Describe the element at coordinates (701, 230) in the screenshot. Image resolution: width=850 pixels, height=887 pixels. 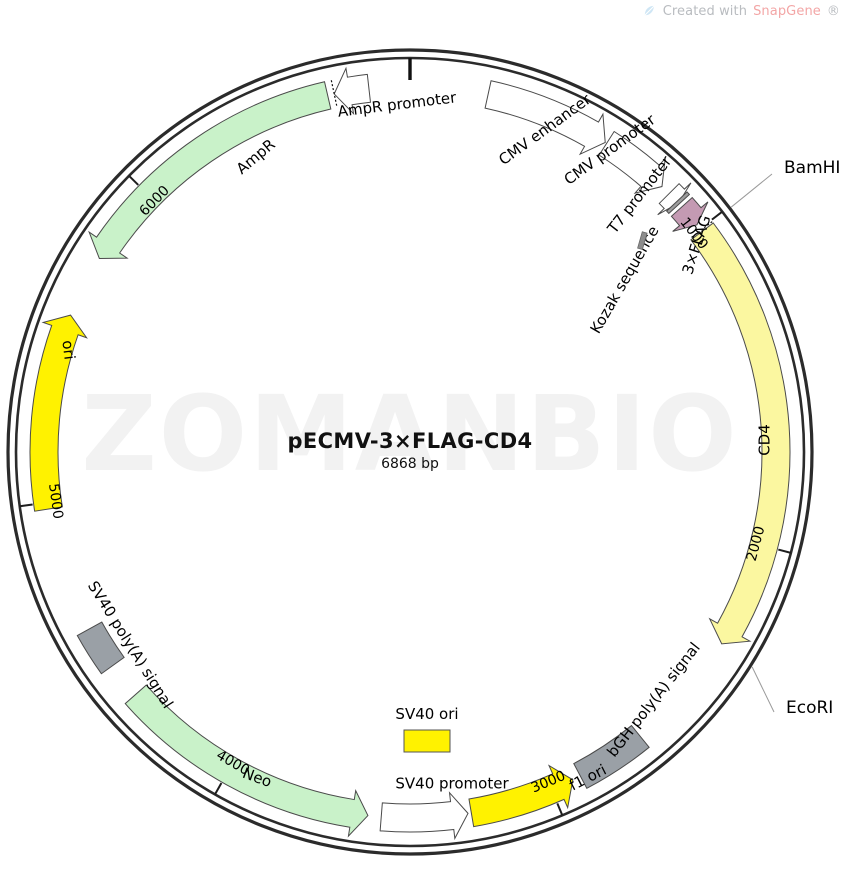
I see `junction-dash-bamhi` at that location.